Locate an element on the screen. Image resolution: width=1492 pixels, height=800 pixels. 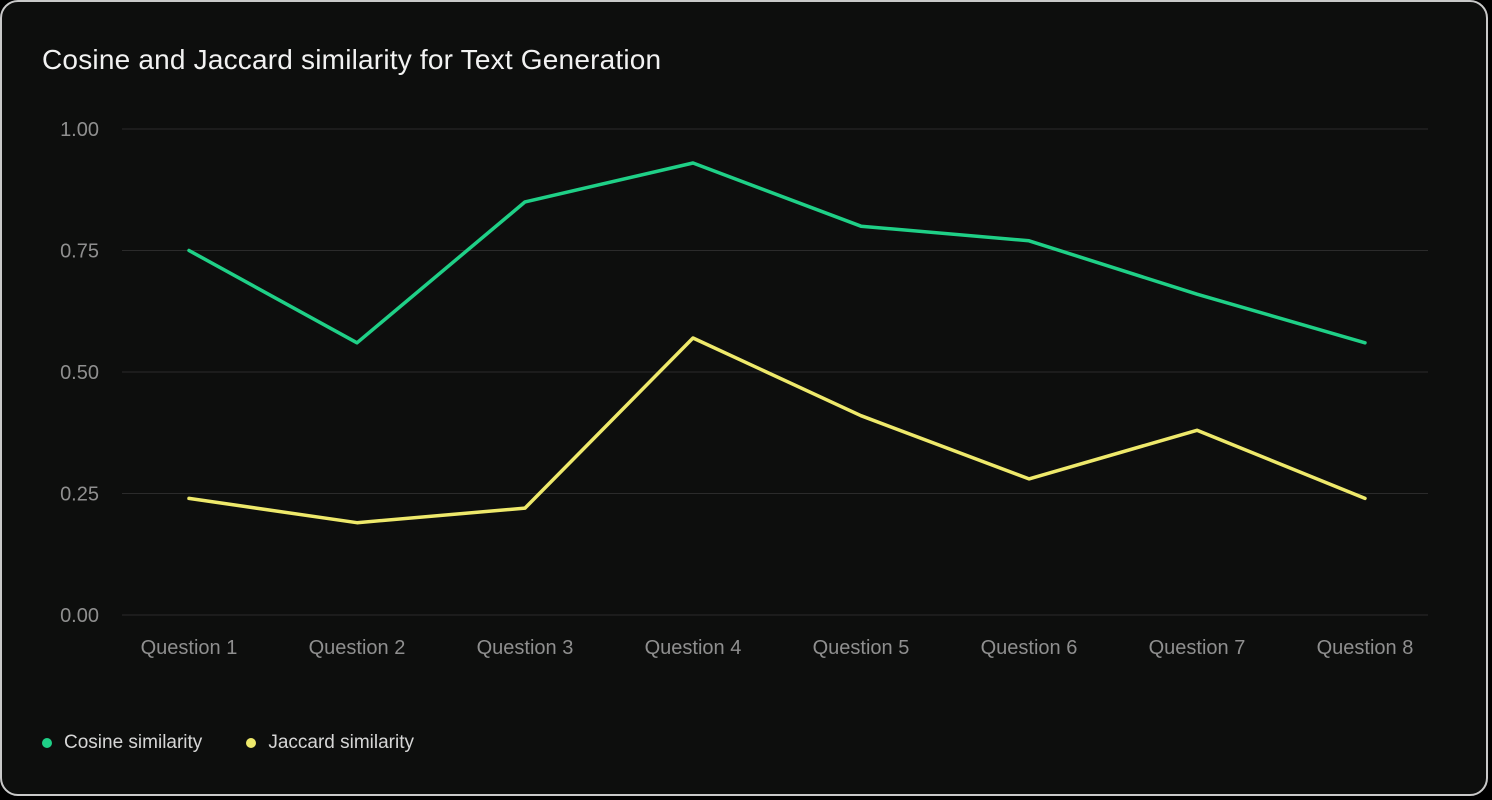
x-axis-tick-label: Question 7 is located at coordinates (1197, 648).